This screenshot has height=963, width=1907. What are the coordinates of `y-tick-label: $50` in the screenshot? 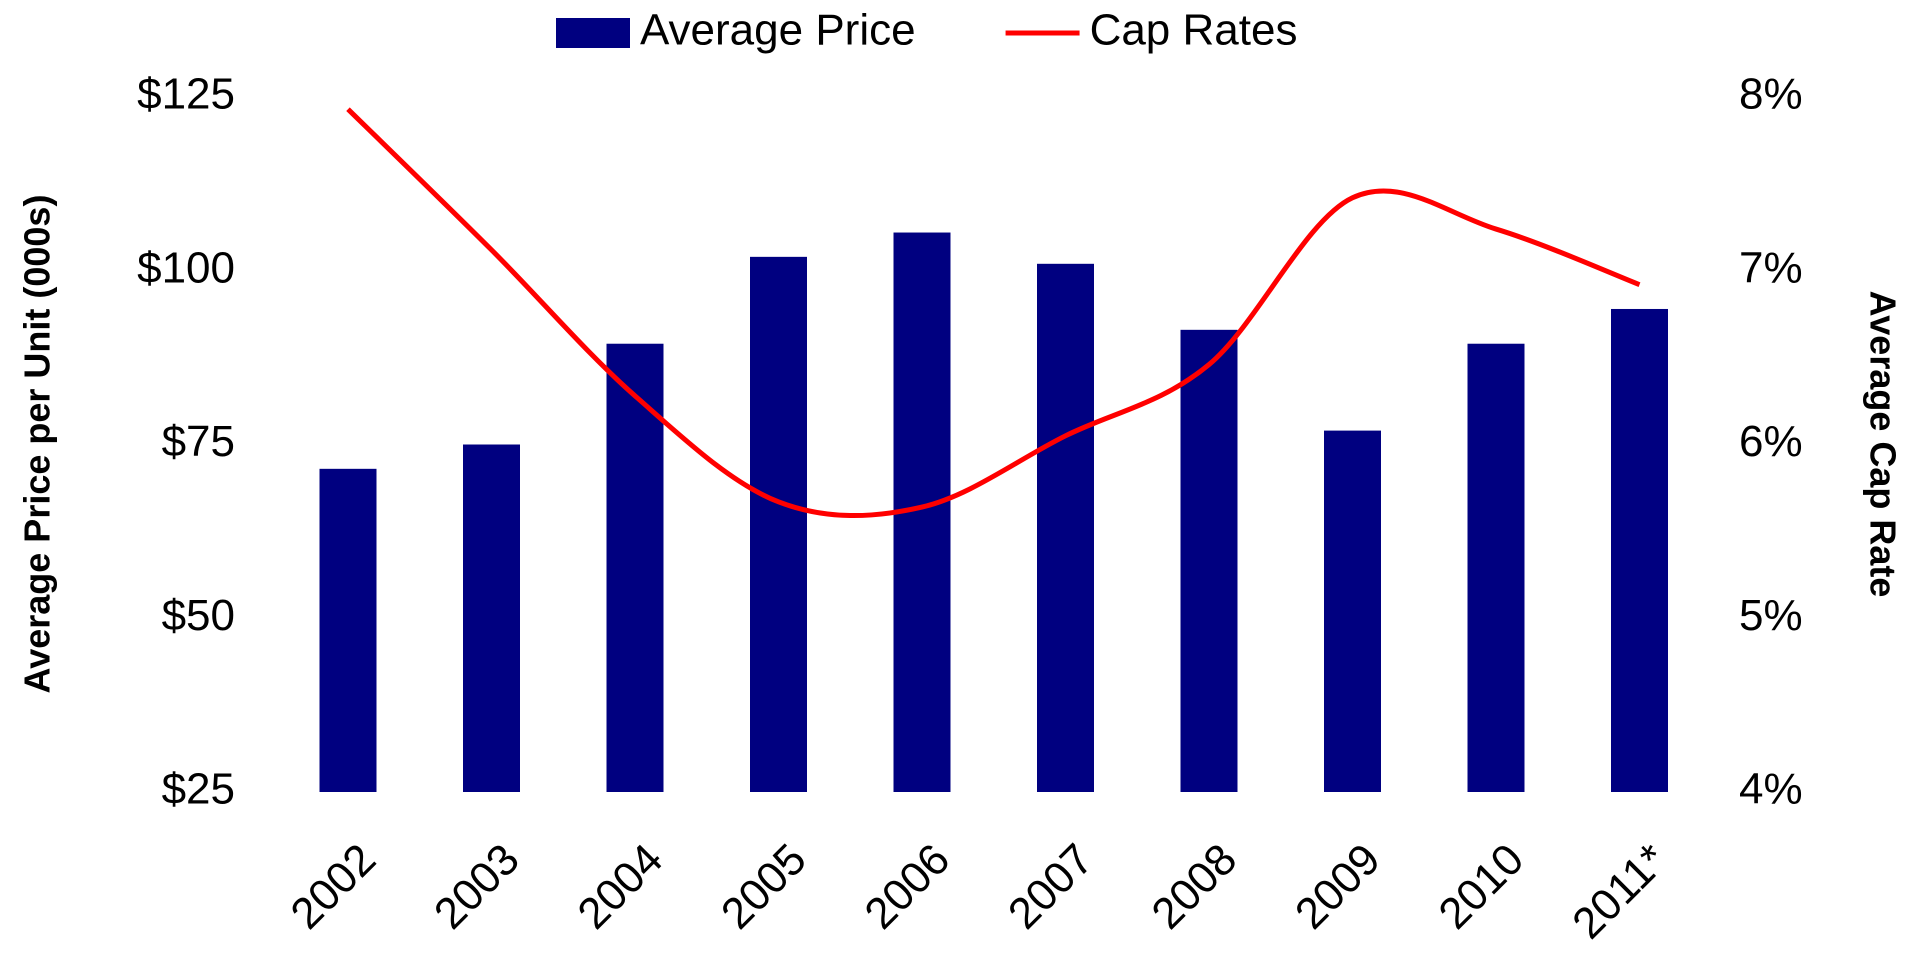 It's located at (198, 615).